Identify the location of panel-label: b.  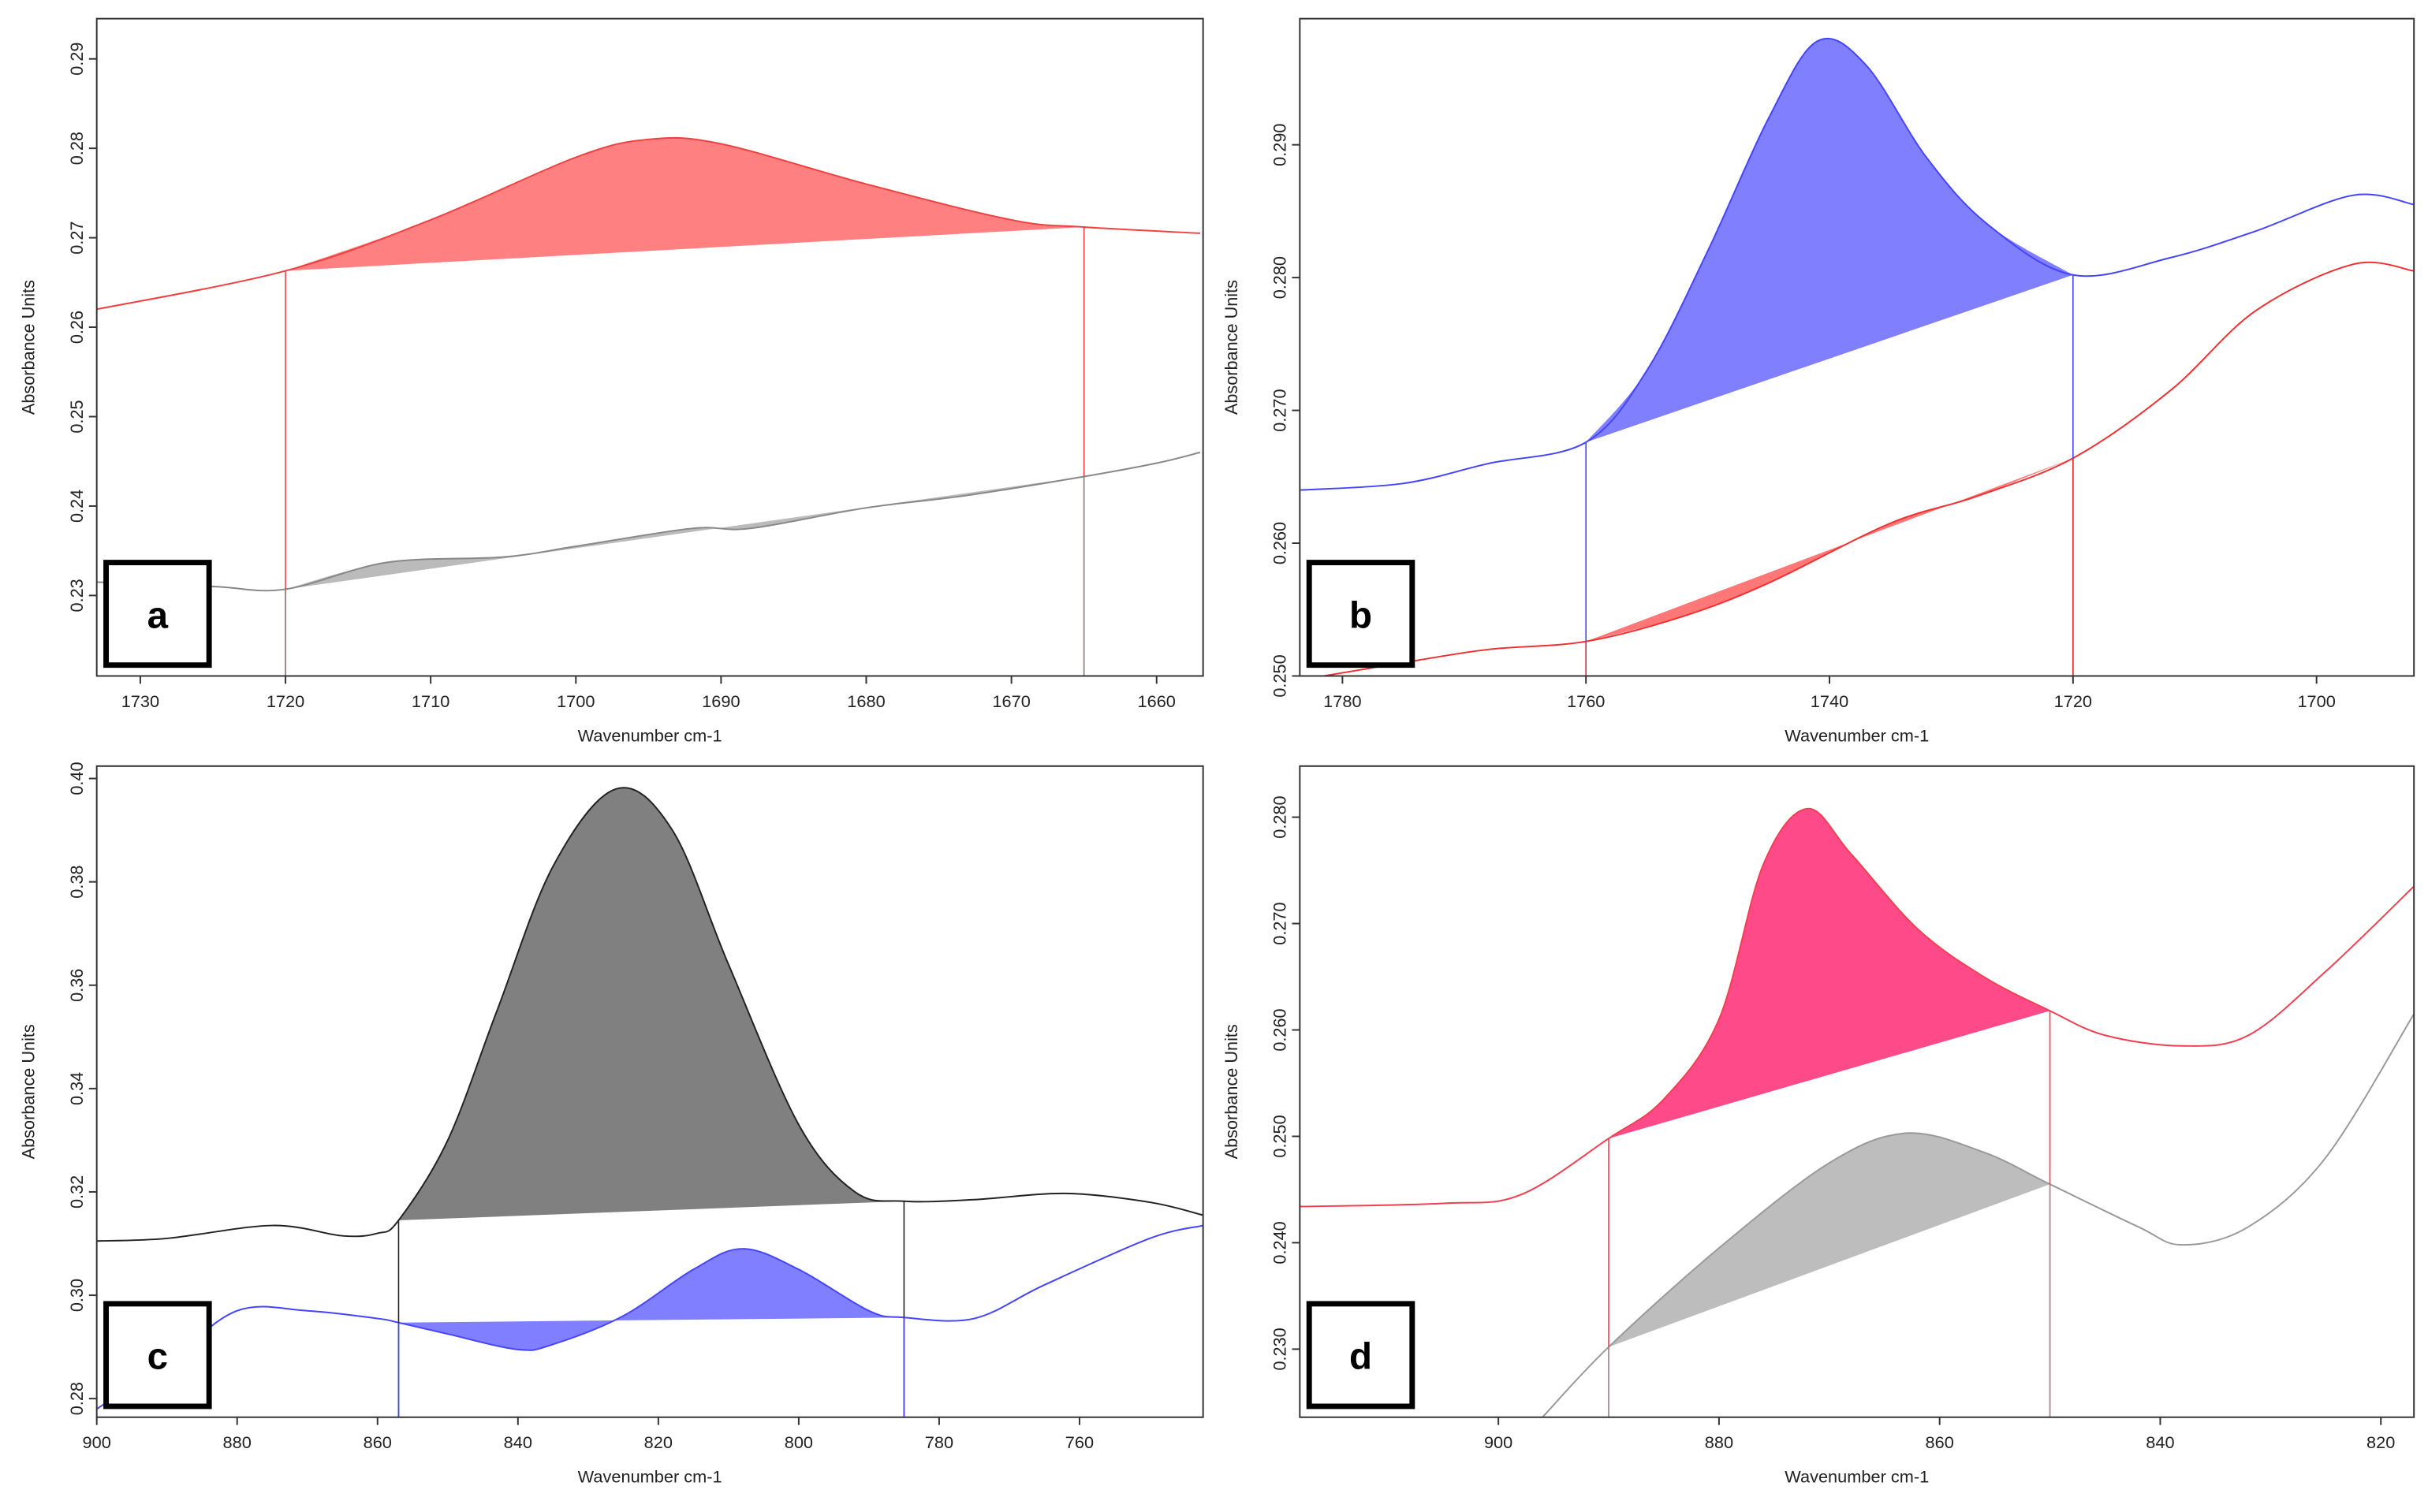
(1360, 615).